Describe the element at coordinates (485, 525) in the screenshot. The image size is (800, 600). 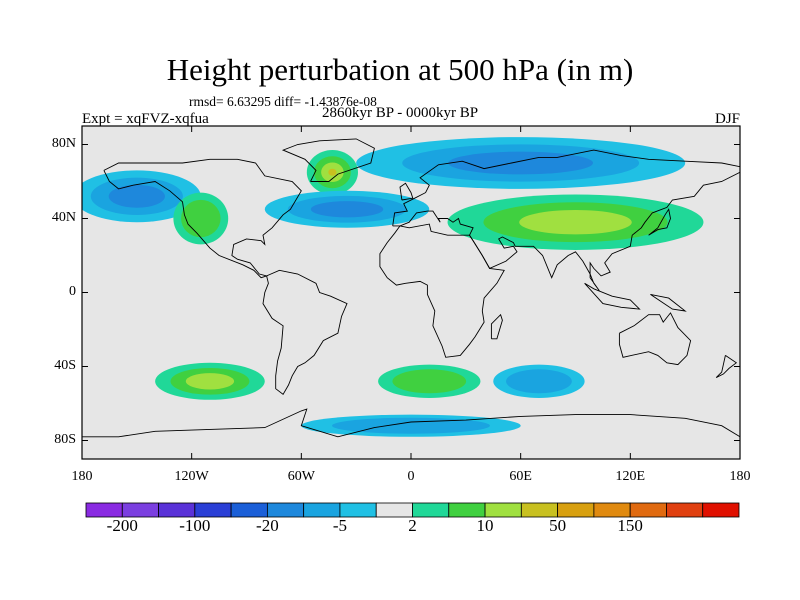
I see `colorbar-label: 10` at that location.